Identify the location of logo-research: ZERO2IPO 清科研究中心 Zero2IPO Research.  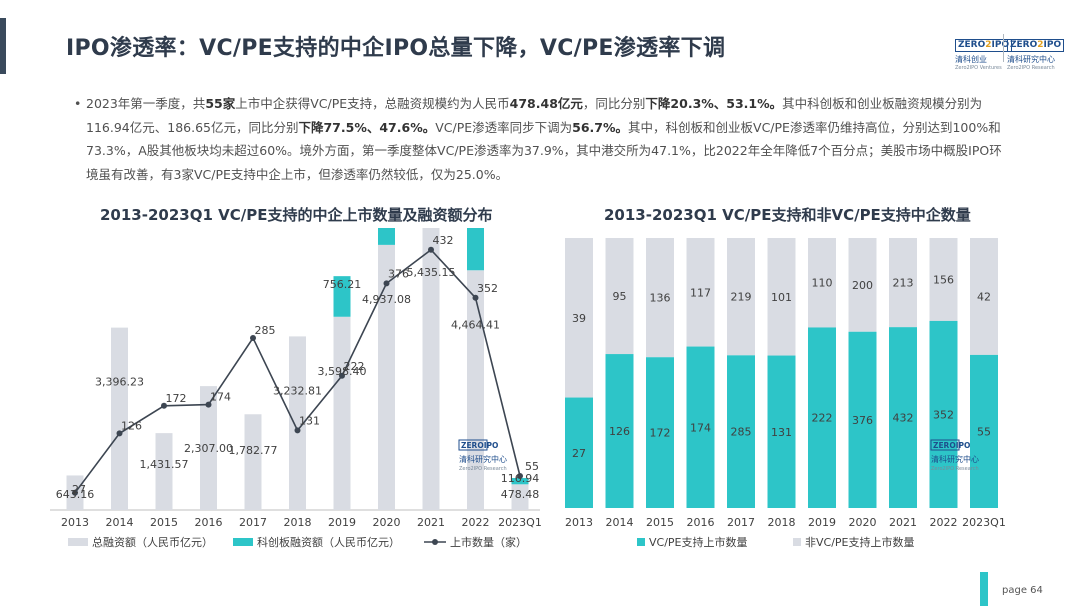
(1036, 51).